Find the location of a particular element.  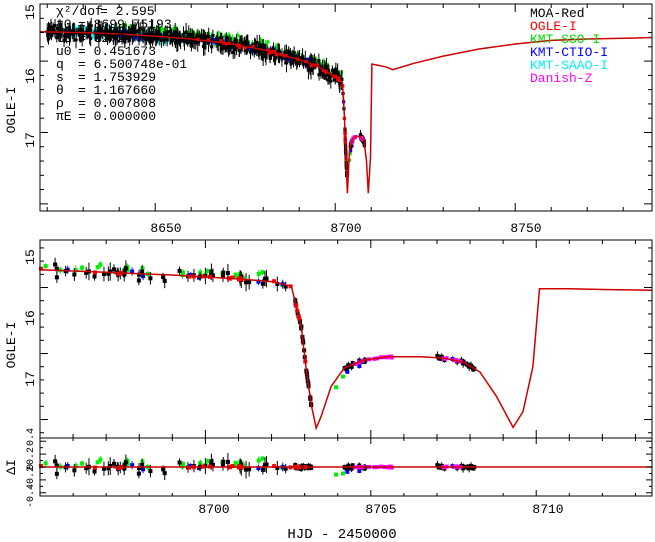

legend-entry-ogle-i: OGLE-I is located at coordinates (553, 26).